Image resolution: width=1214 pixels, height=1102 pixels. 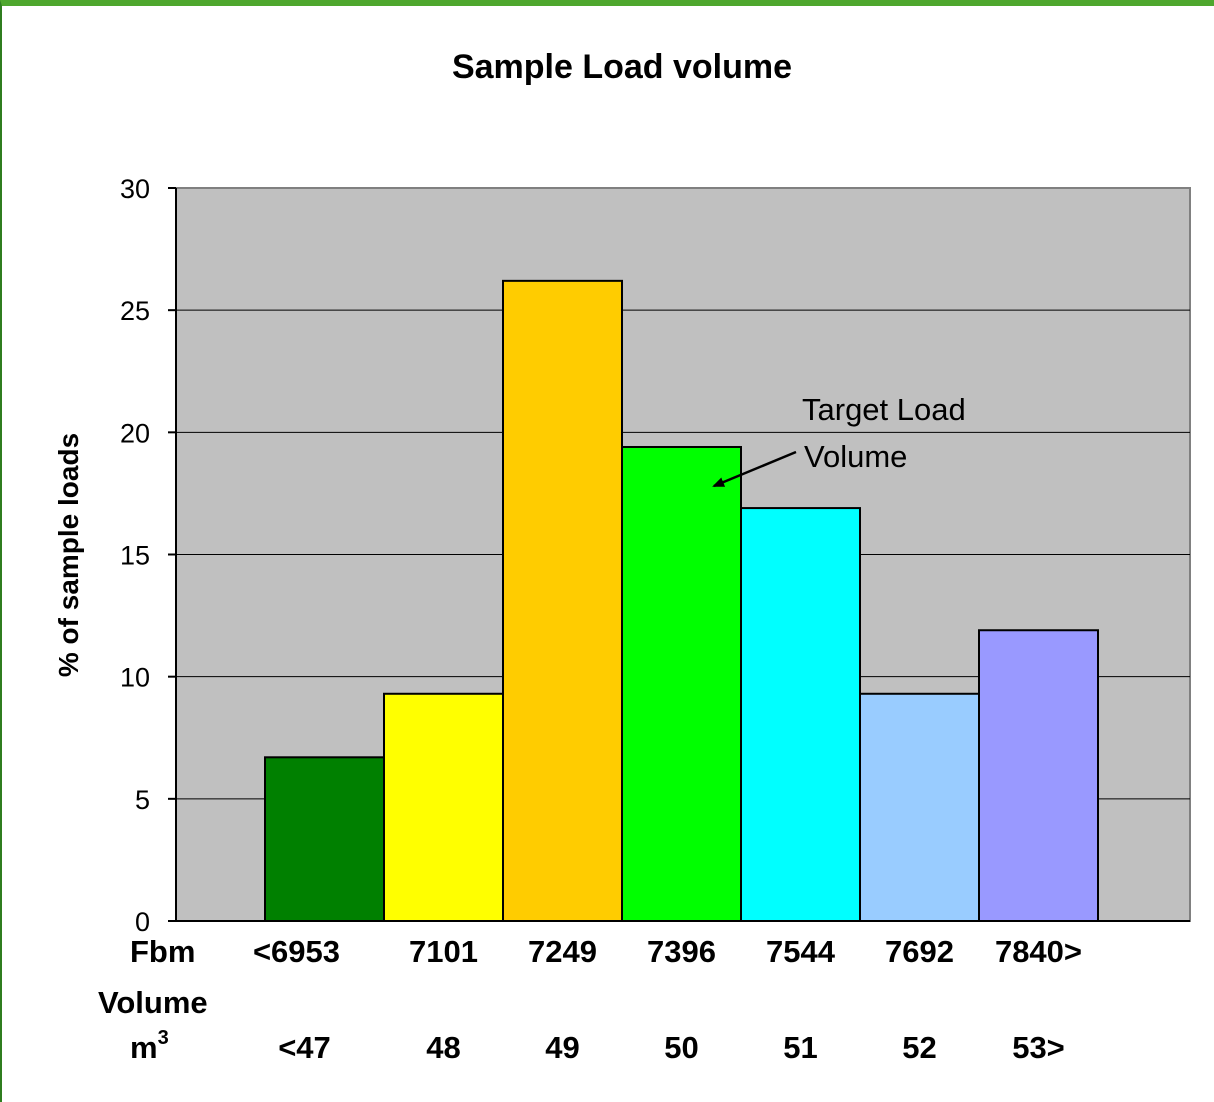 What do you see at coordinates (296, 951) in the screenshot?
I see `fbm-tick-label: <6953` at bounding box center [296, 951].